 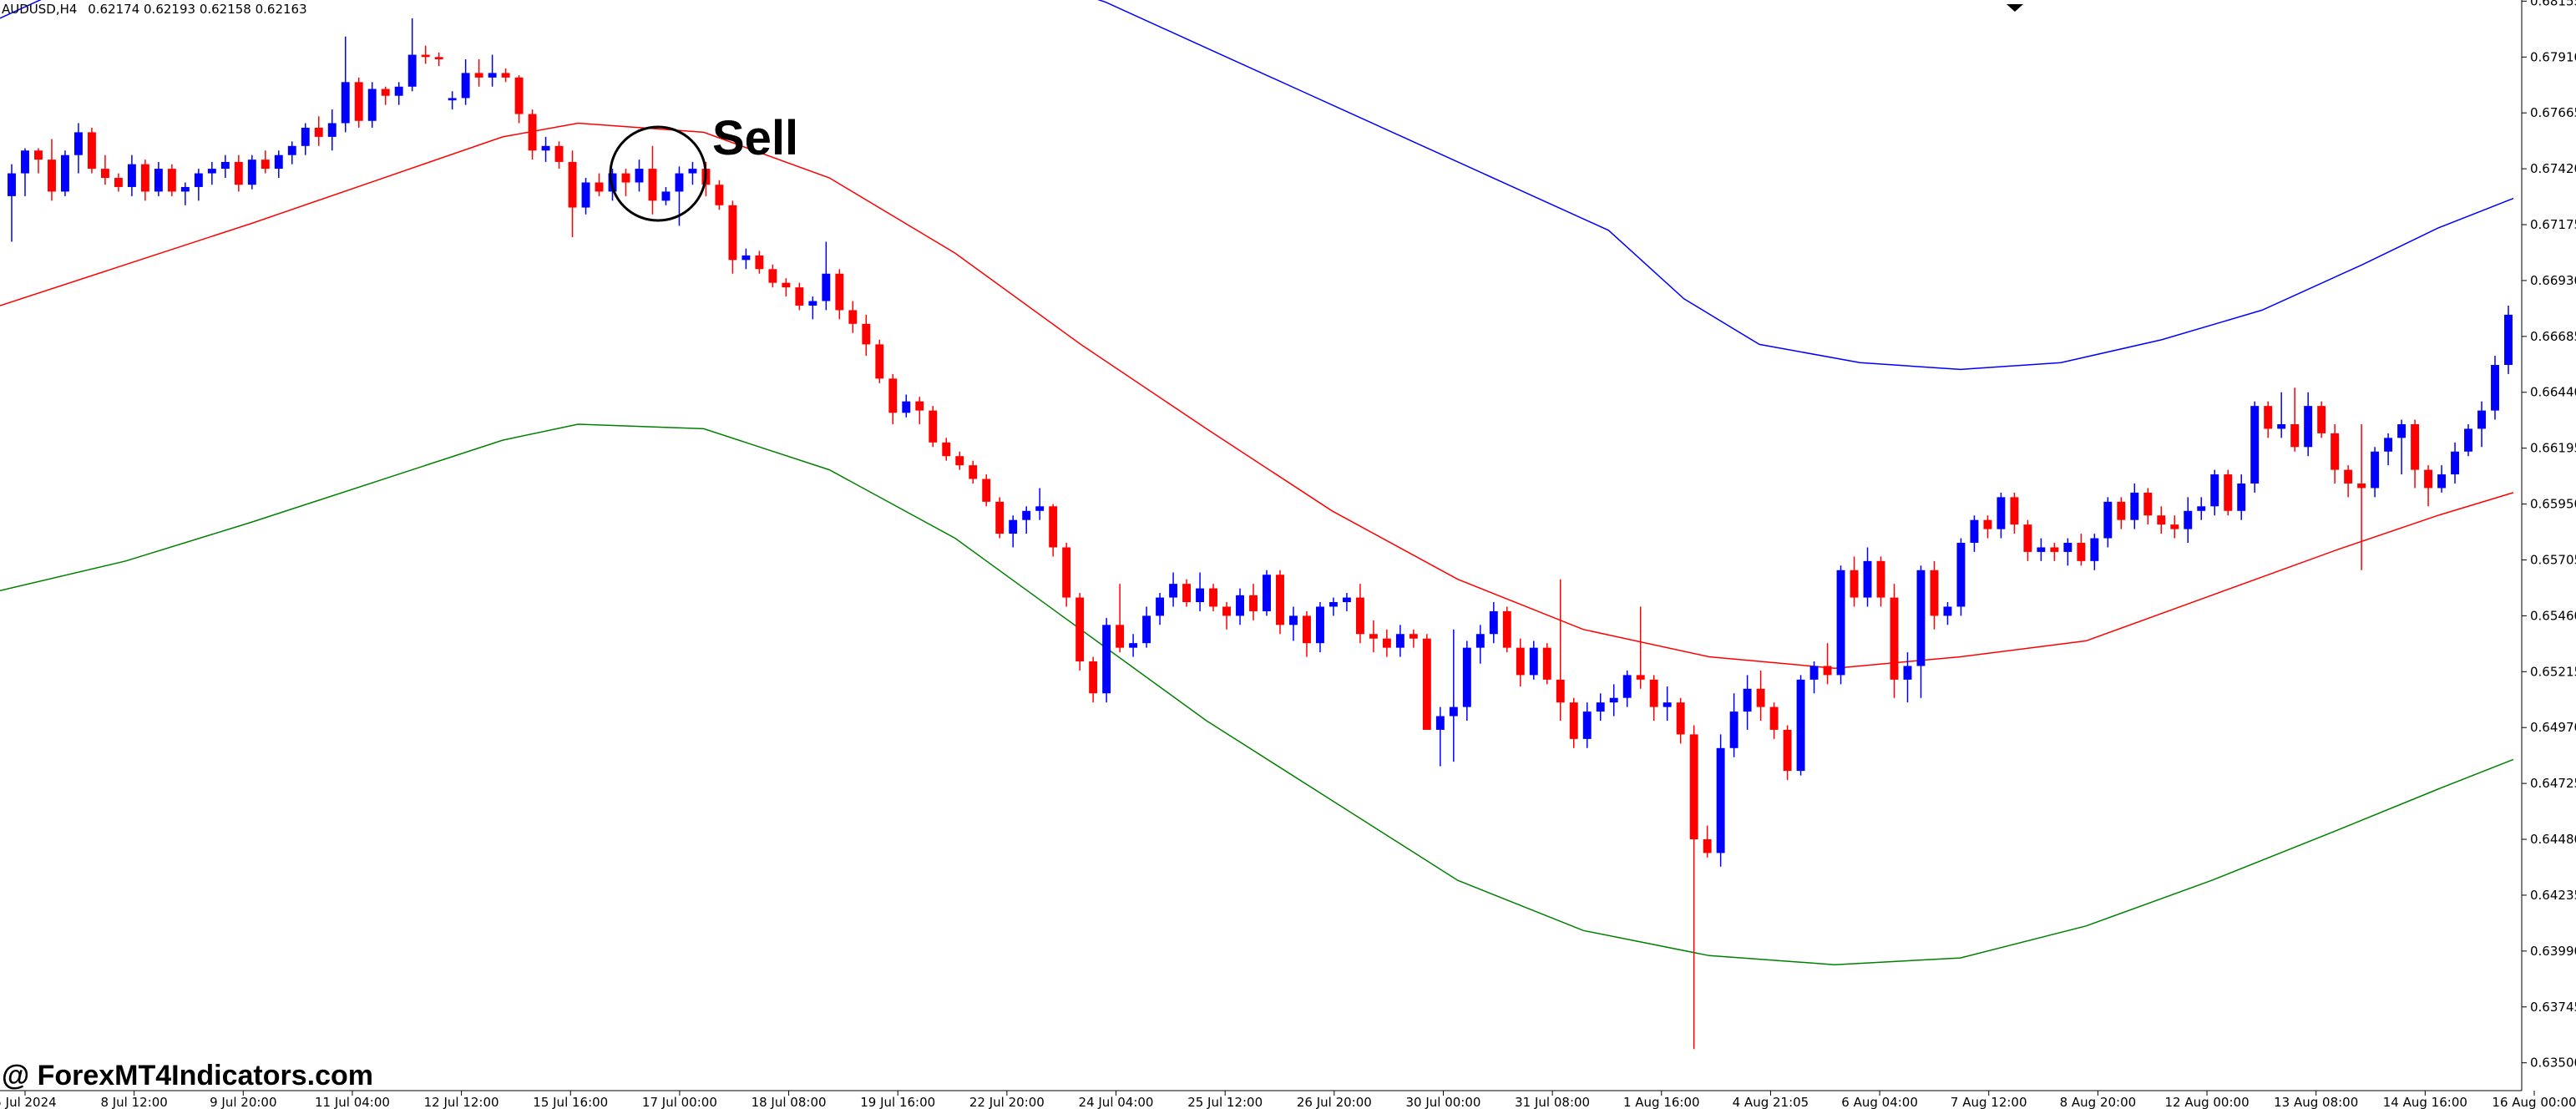 What do you see at coordinates (2316, 1102) in the screenshot?
I see `time-tick-label: 13 Aug 08:00` at bounding box center [2316, 1102].